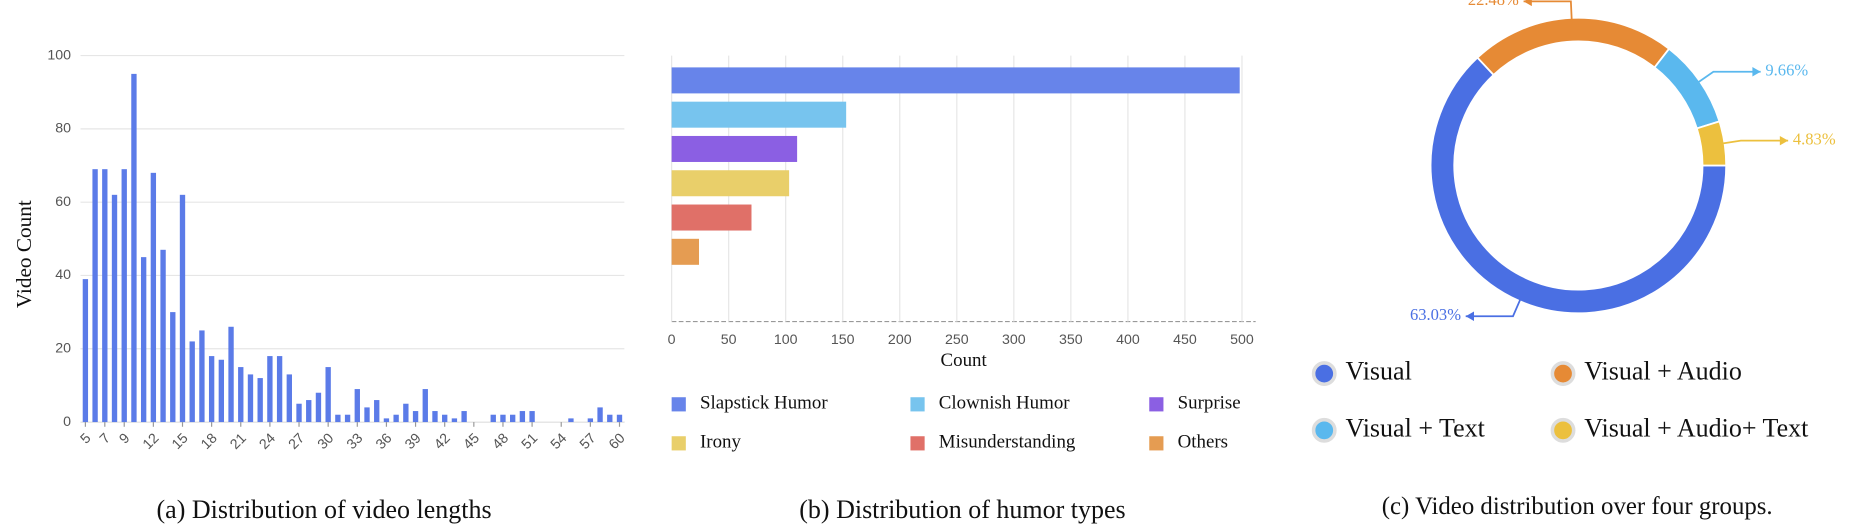 The width and height of the screenshot is (1854, 532). What do you see at coordinates (1416, 427) in the screenshot?
I see `legend-label: Visual + Text` at bounding box center [1416, 427].